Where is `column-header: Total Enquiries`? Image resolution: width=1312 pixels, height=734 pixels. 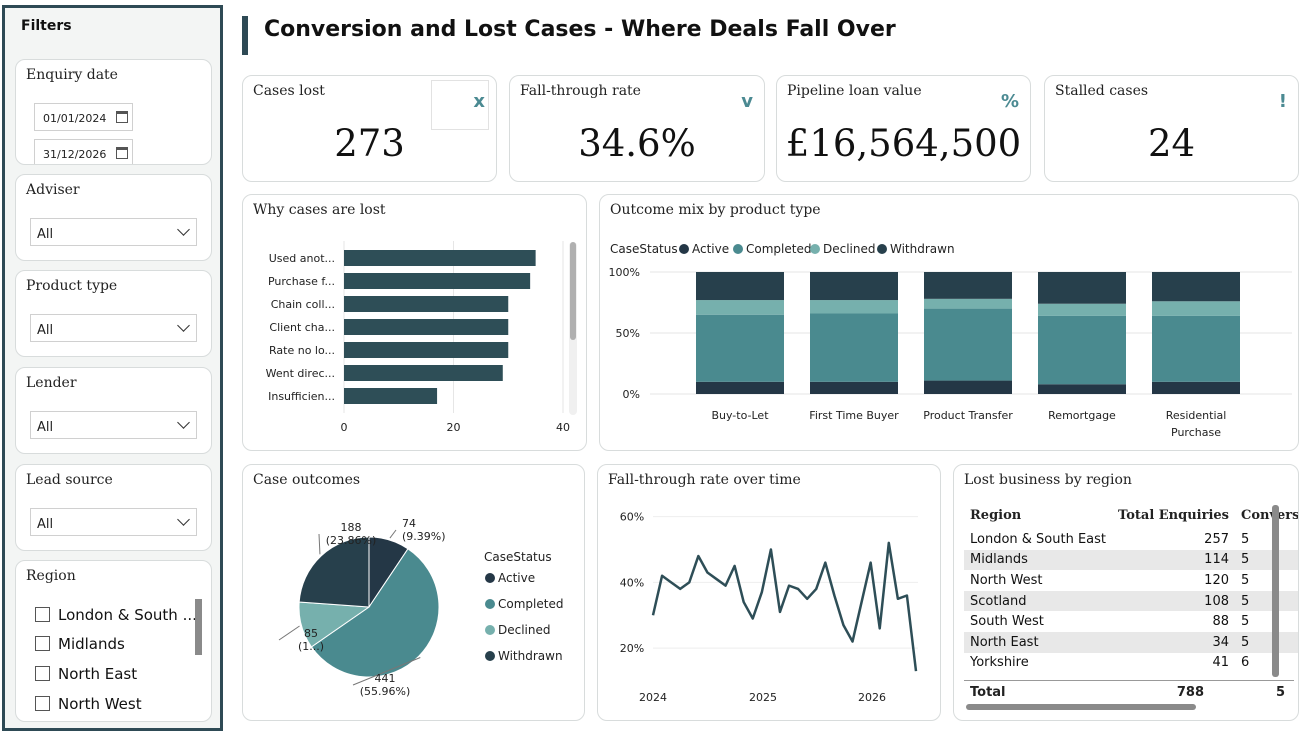
column-header: Total Enquiries is located at coordinates (1173, 515).